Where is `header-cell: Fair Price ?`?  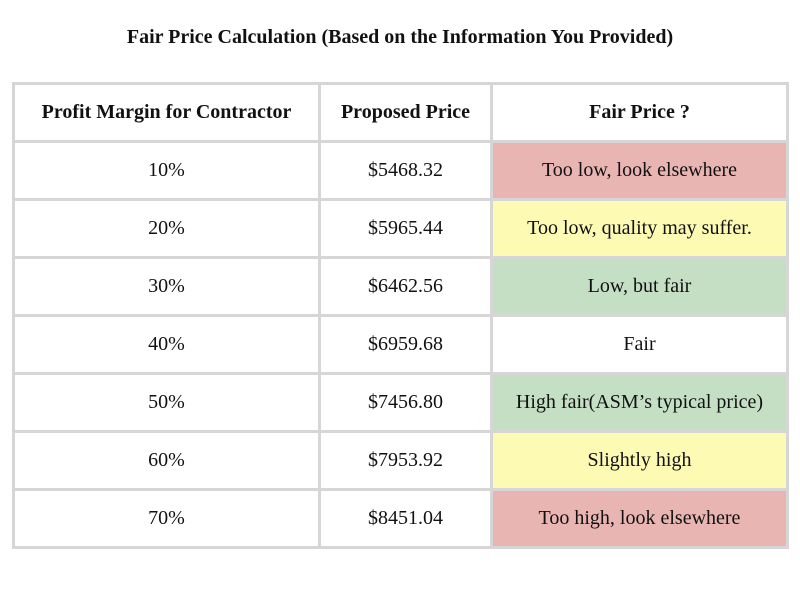 header-cell: Fair Price ? is located at coordinates (639, 112).